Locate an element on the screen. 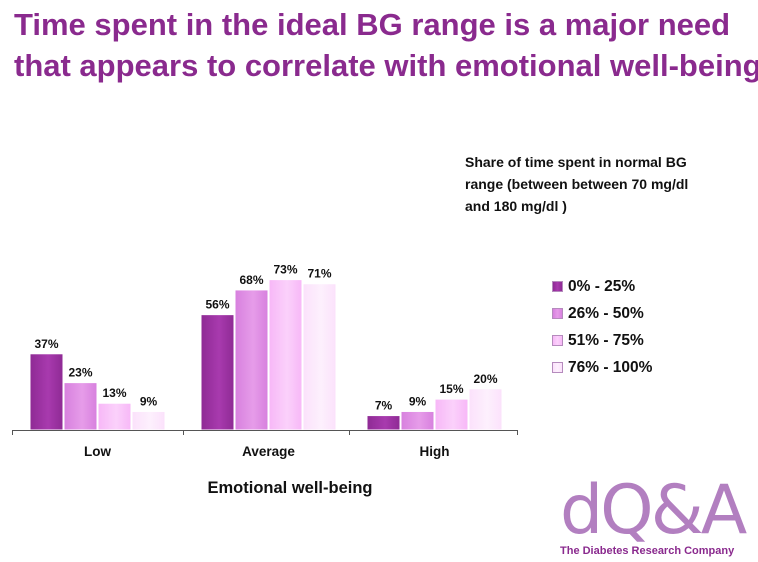  legend-item-2: 26% - 50% is located at coordinates (602, 313).